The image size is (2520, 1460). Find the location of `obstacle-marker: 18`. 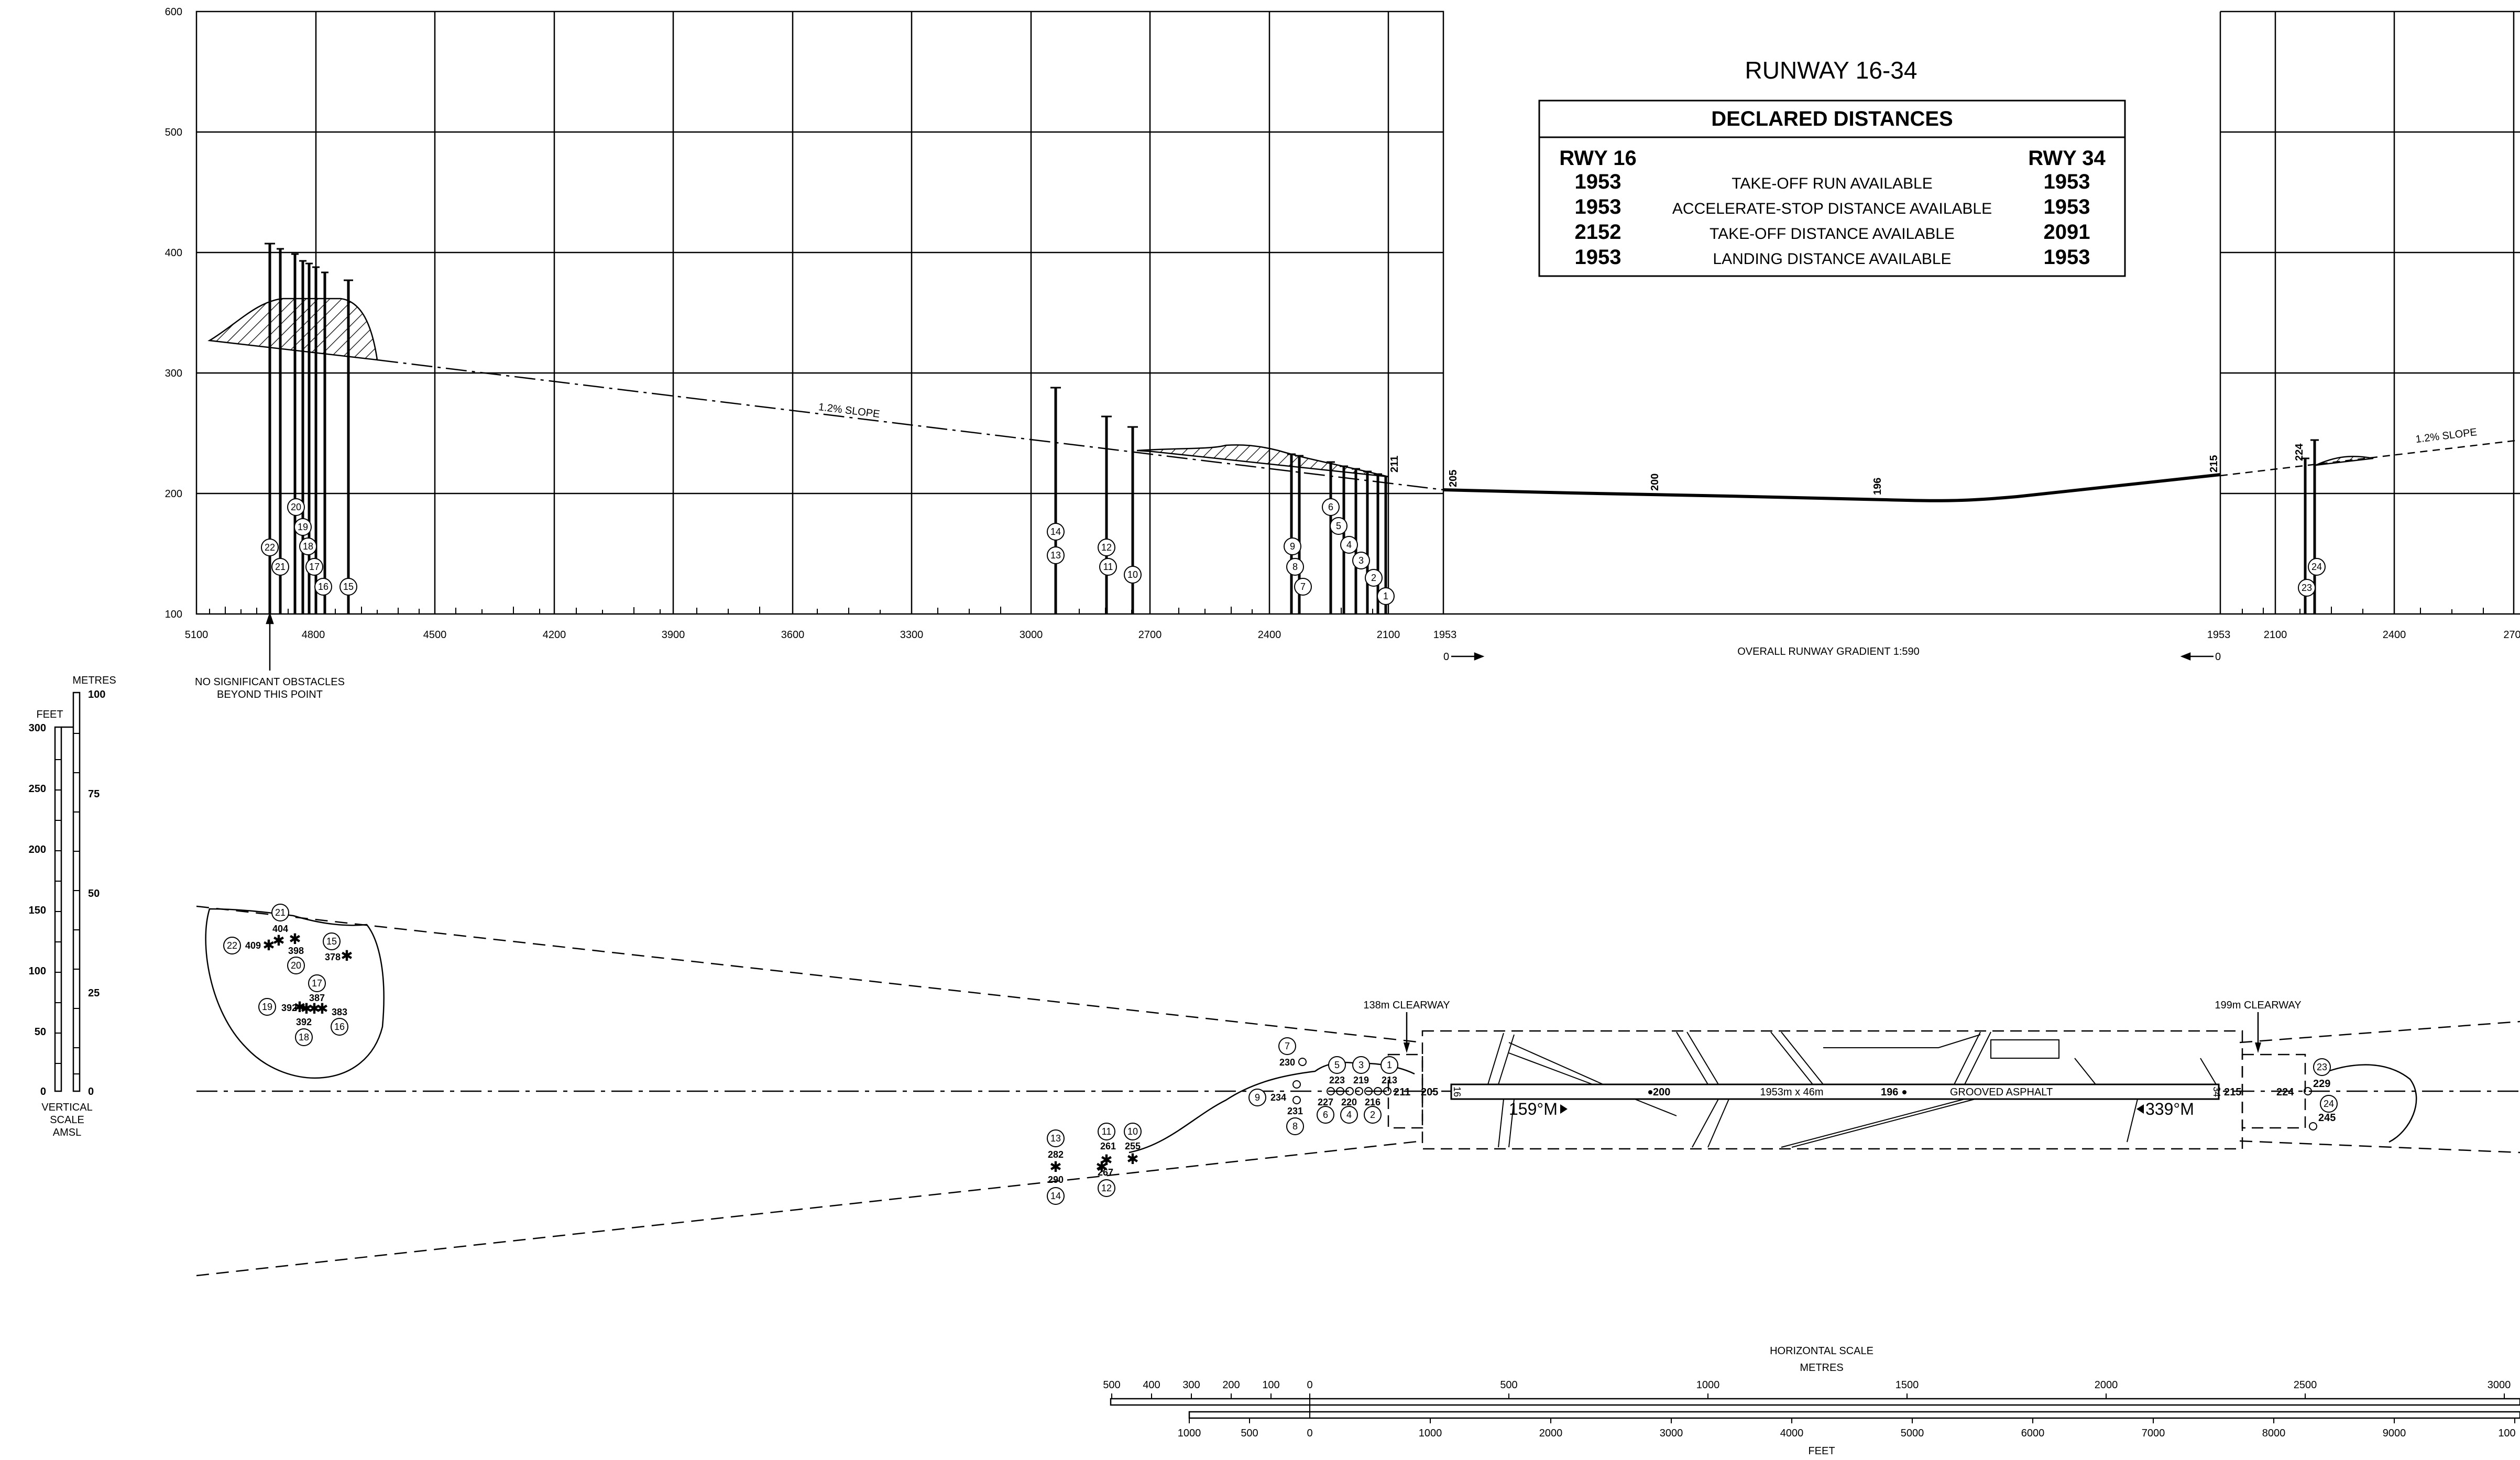

obstacle-marker: 18 is located at coordinates (308, 546).